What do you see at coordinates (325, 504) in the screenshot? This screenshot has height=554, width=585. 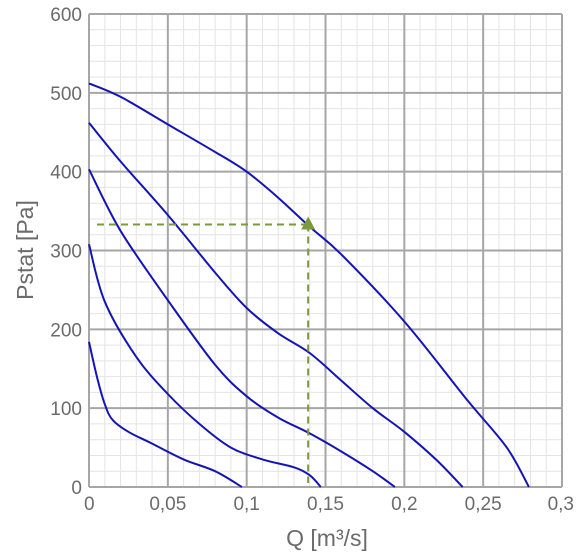 I see `x-tick-label: 0,15` at bounding box center [325, 504].